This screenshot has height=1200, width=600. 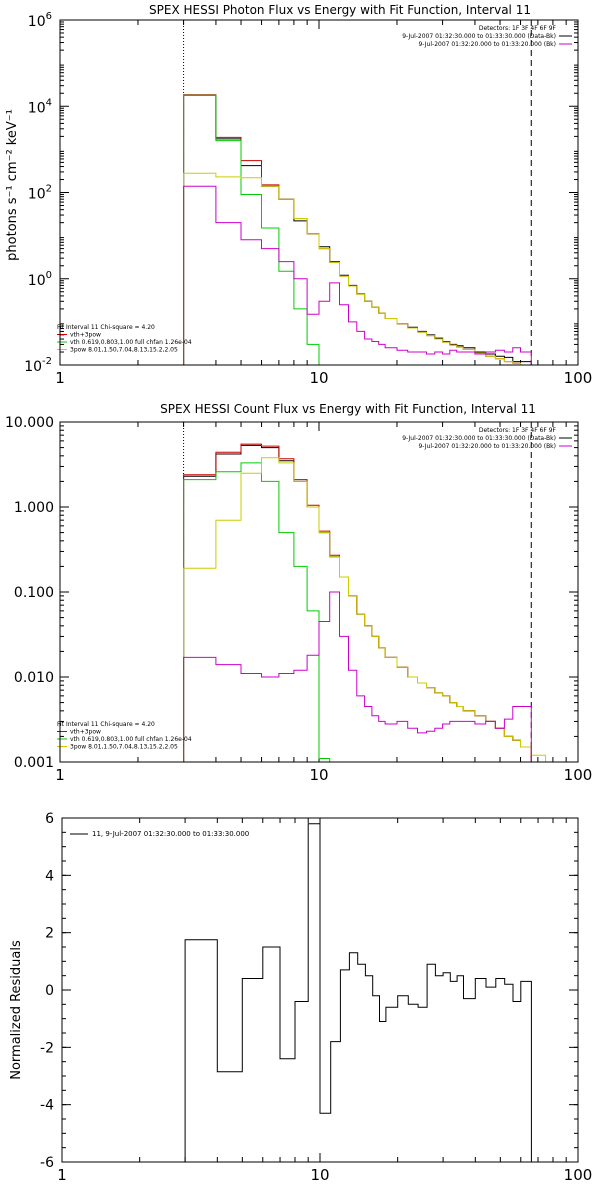 What do you see at coordinates (49, 819) in the screenshot?
I see `y-tick-label: 6` at bounding box center [49, 819].